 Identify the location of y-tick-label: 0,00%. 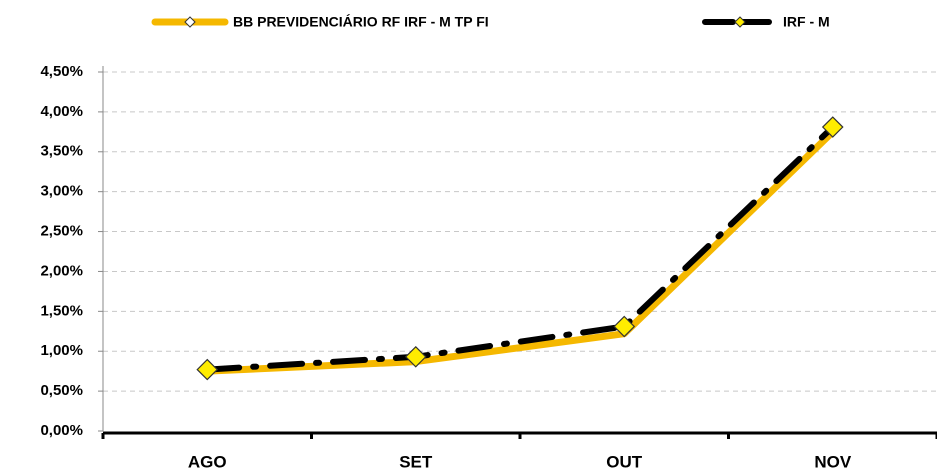
(61, 430).